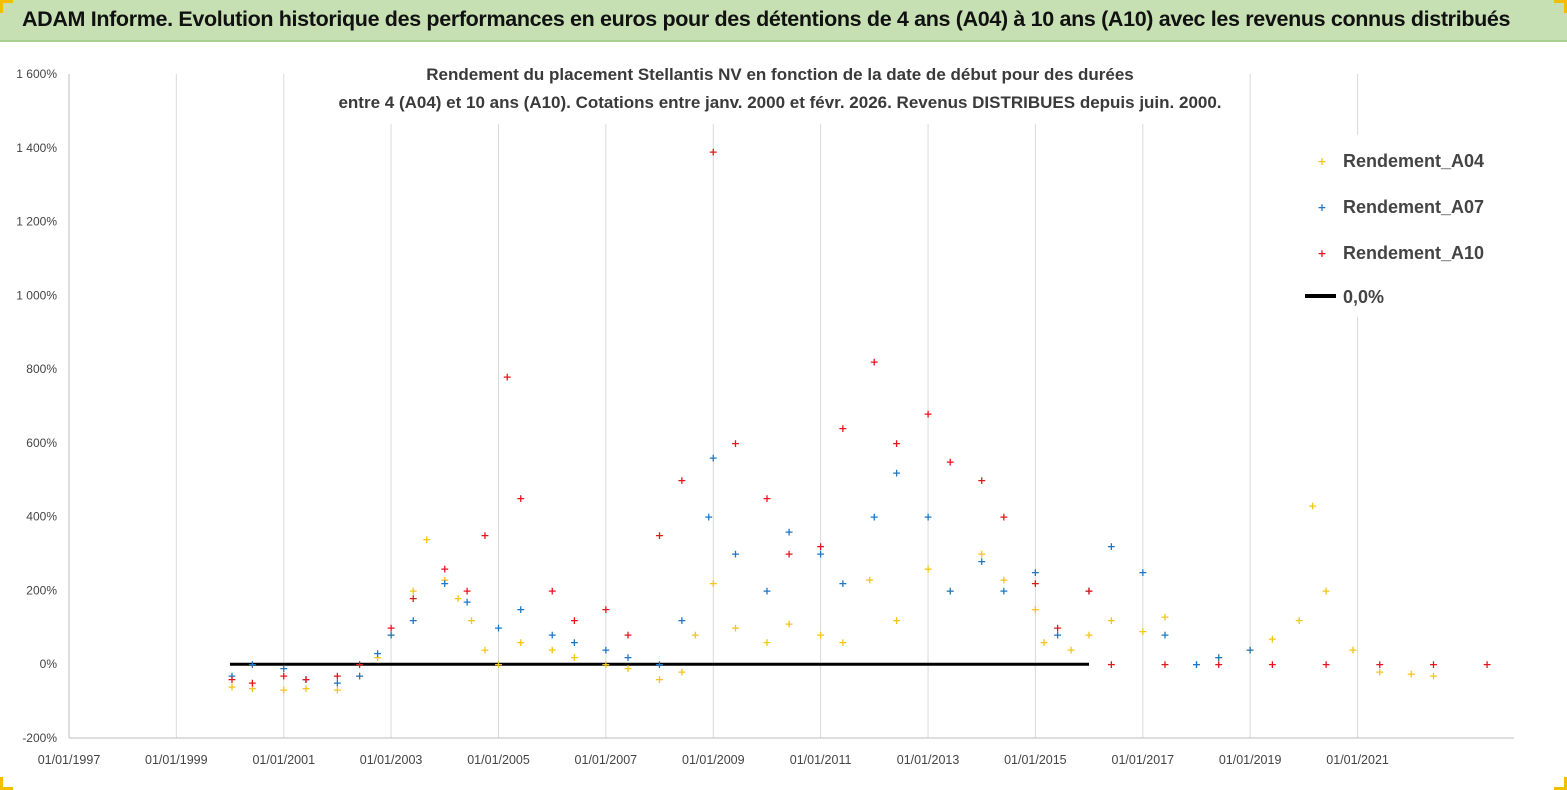  I want to click on y-tick-label: 0%, so click(49, 664).